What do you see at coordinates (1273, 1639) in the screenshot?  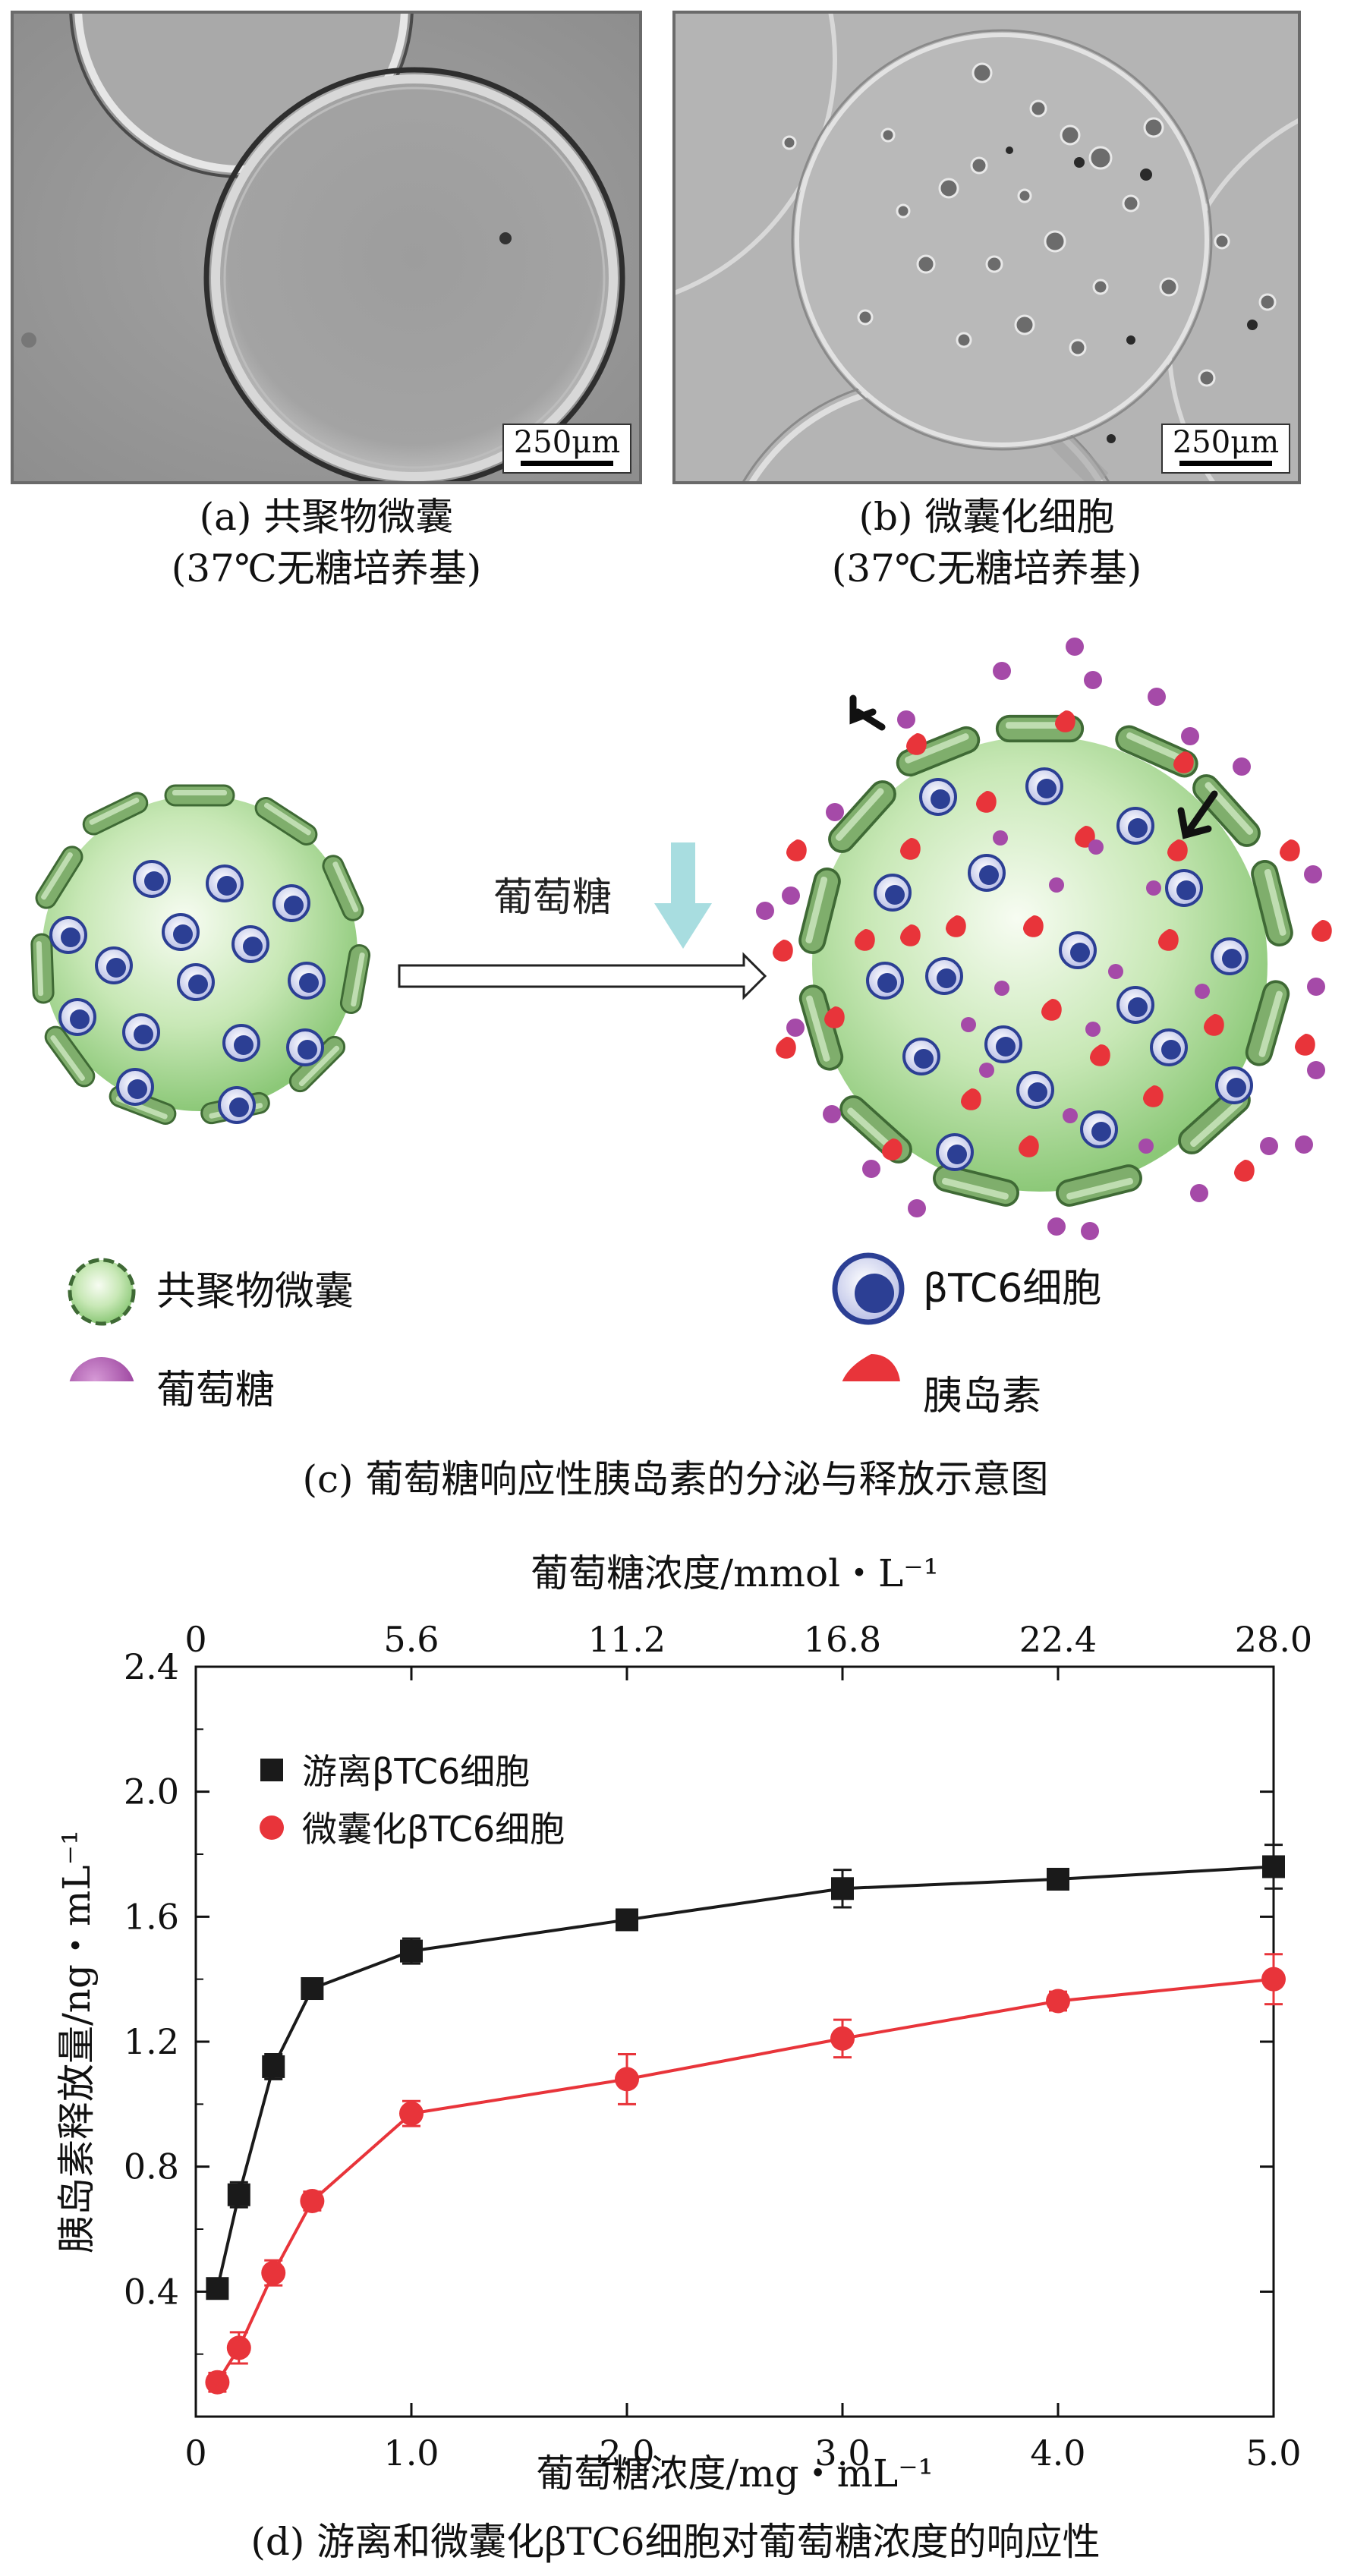 I see `x2-tick-label: 28.0` at bounding box center [1273, 1639].